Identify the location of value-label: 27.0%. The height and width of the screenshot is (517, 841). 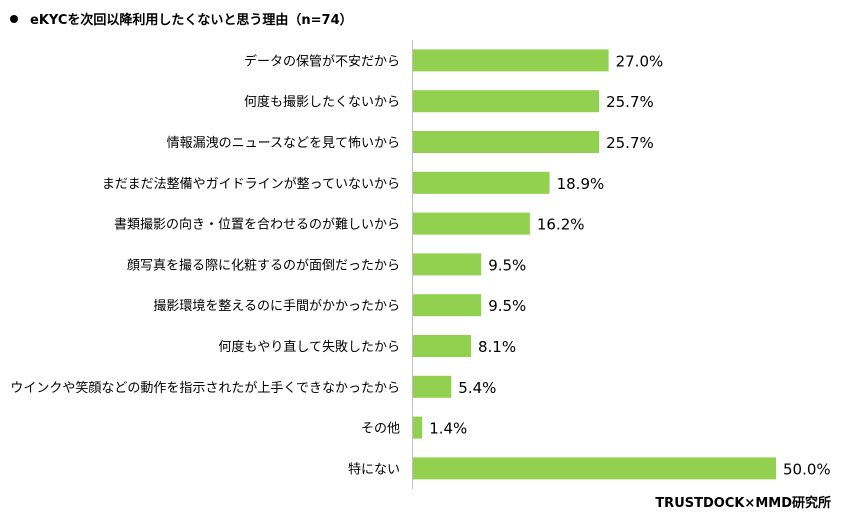
(640, 61).